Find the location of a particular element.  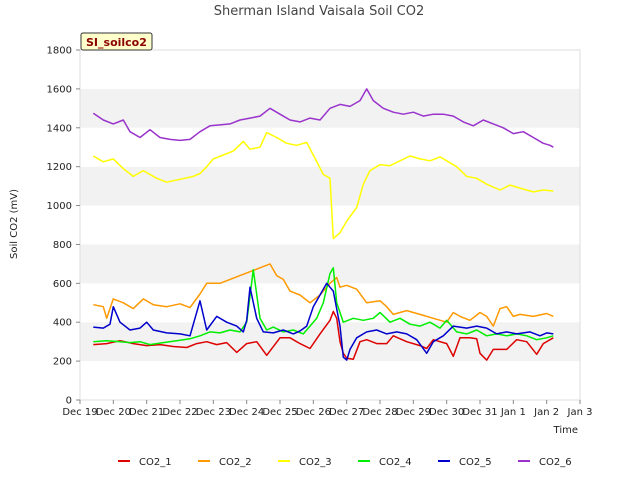

station-badge-box is located at coordinates (116, 41).